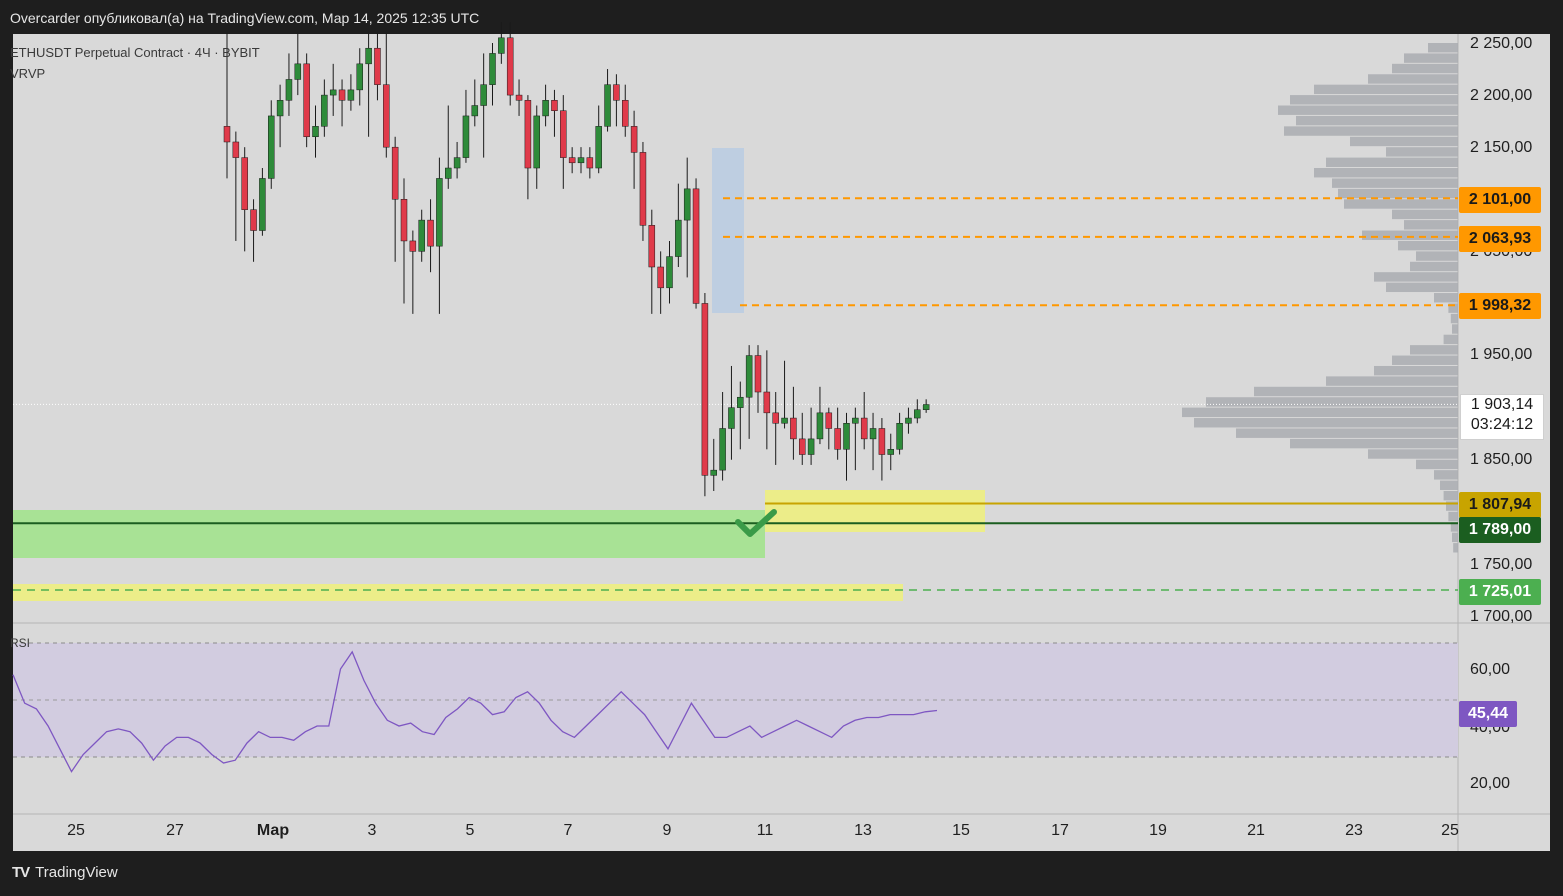 The image size is (1563, 896). I want to click on vrvp-legend: VRVP, so click(28, 73).